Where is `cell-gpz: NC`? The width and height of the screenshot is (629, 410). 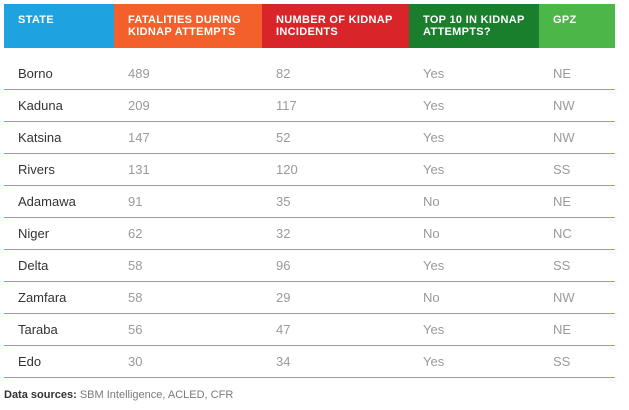
cell-gpz: NC is located at coordinates (562, 233).